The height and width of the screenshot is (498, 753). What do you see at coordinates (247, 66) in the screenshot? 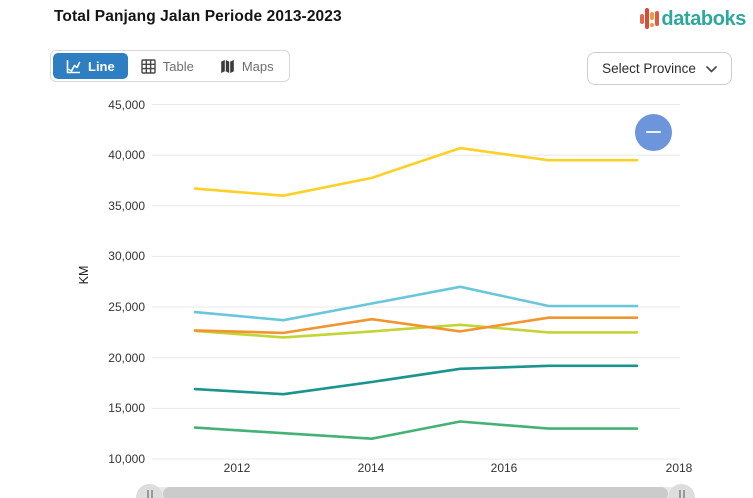
I see `maps-view-button: Maps` at bounding box center [247, 66].